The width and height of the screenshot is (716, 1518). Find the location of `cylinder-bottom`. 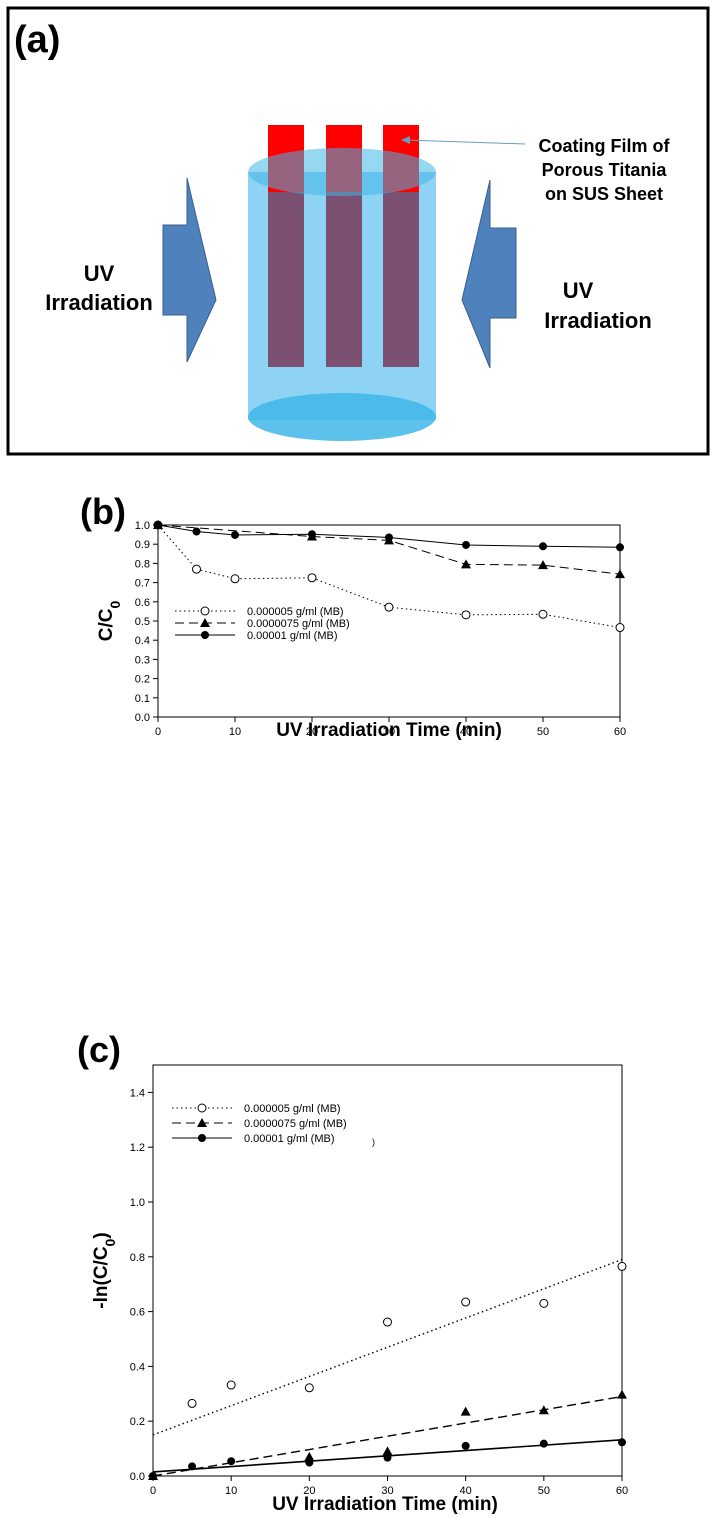

cylinder-bottom is located at coordinates (342, 417).